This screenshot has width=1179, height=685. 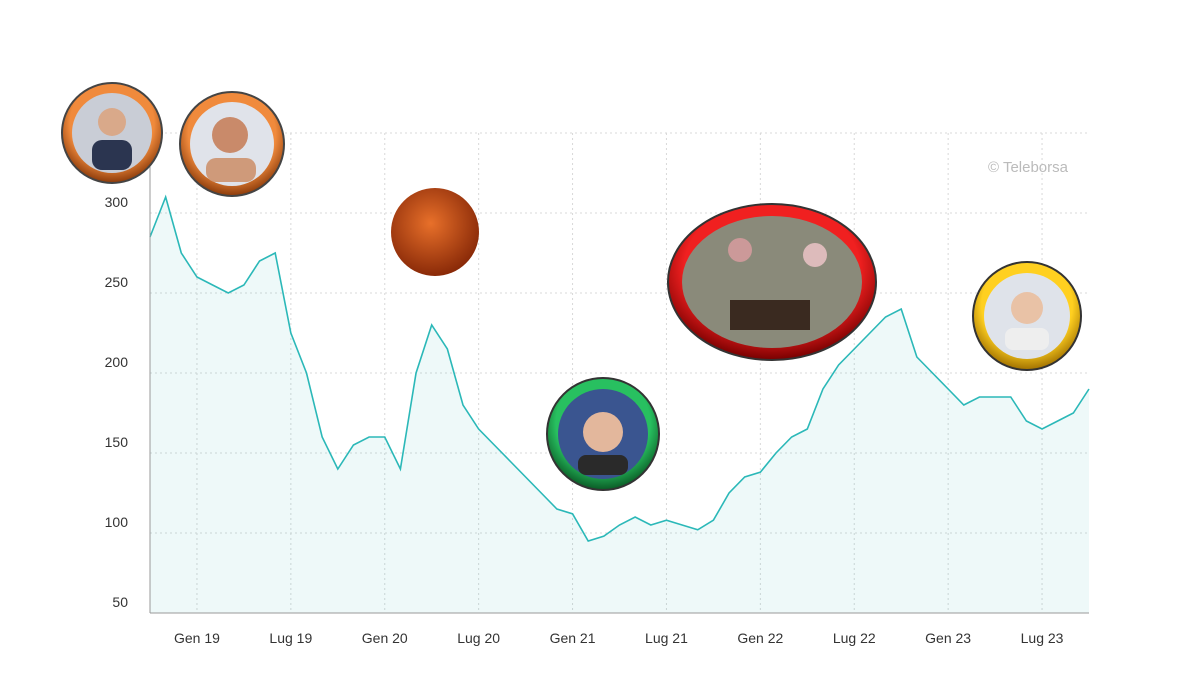 What do you see at coordinates (948, 638) in the screenshot?
I see `x-tick-label: Gen 23` at bounding box center [948, 638].